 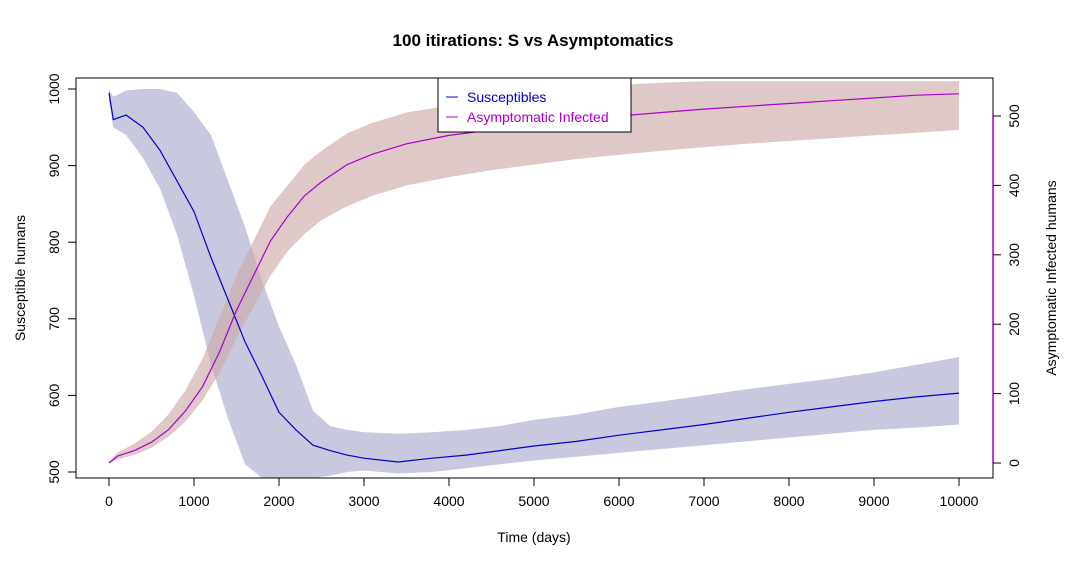 What do you see at coordinates (533, 501) in the screenshot?
I see `x-tick-label: 5000` at bounding box center [533, 501].